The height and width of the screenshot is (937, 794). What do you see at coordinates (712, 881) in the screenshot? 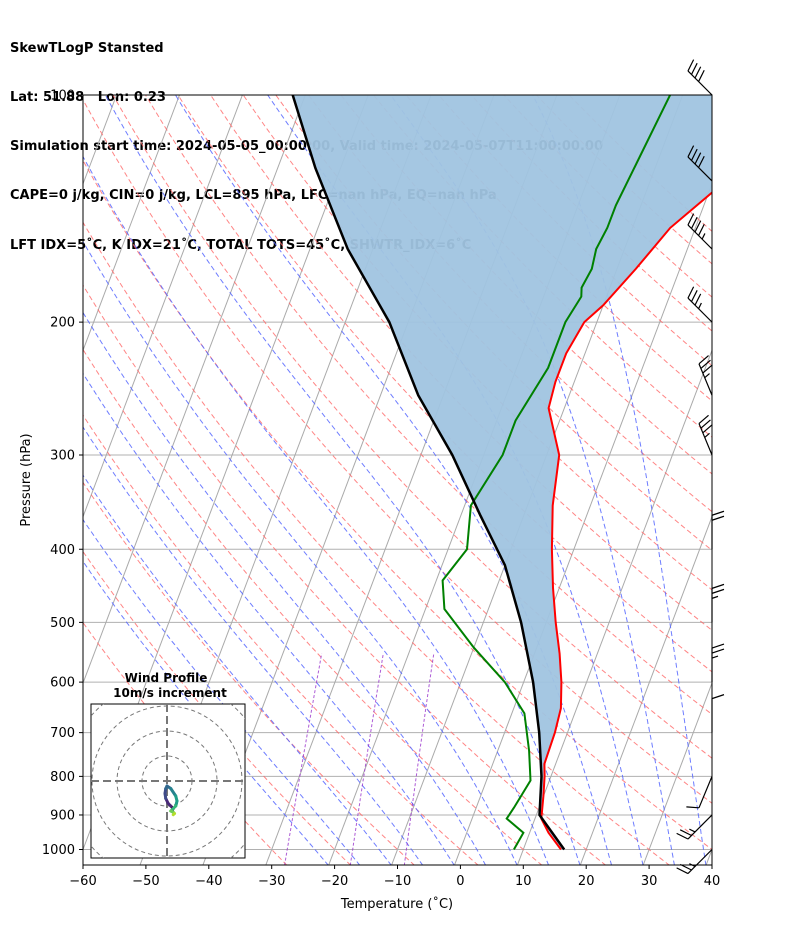
I see `x-tick-label: 40` at bounding box center [712, 881].